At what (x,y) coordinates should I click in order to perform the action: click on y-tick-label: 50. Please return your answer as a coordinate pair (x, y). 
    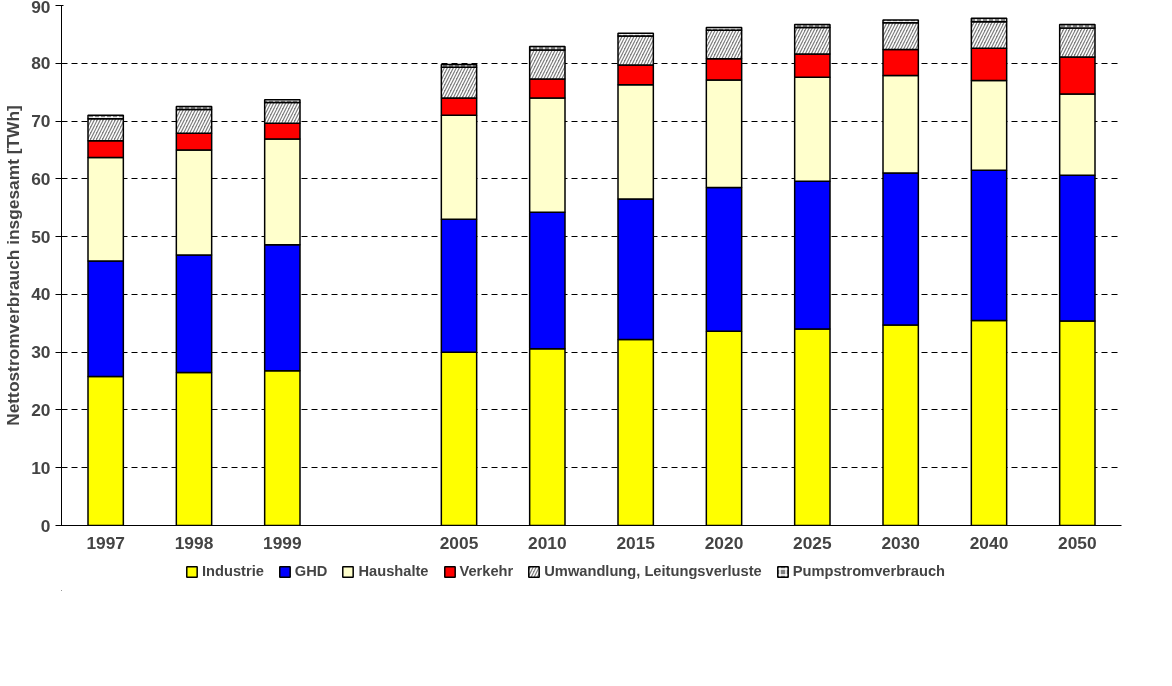
    Looking at the image, I should click on (41, 236).